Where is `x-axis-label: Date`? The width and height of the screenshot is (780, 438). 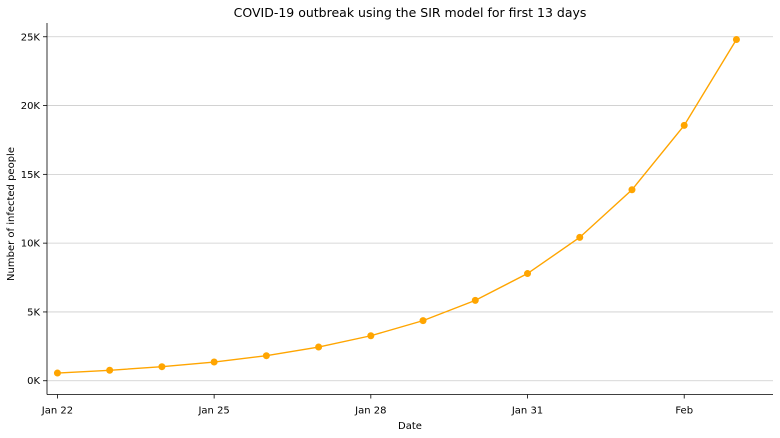
x-axis-label: Date is located at coordinates (410, 426).